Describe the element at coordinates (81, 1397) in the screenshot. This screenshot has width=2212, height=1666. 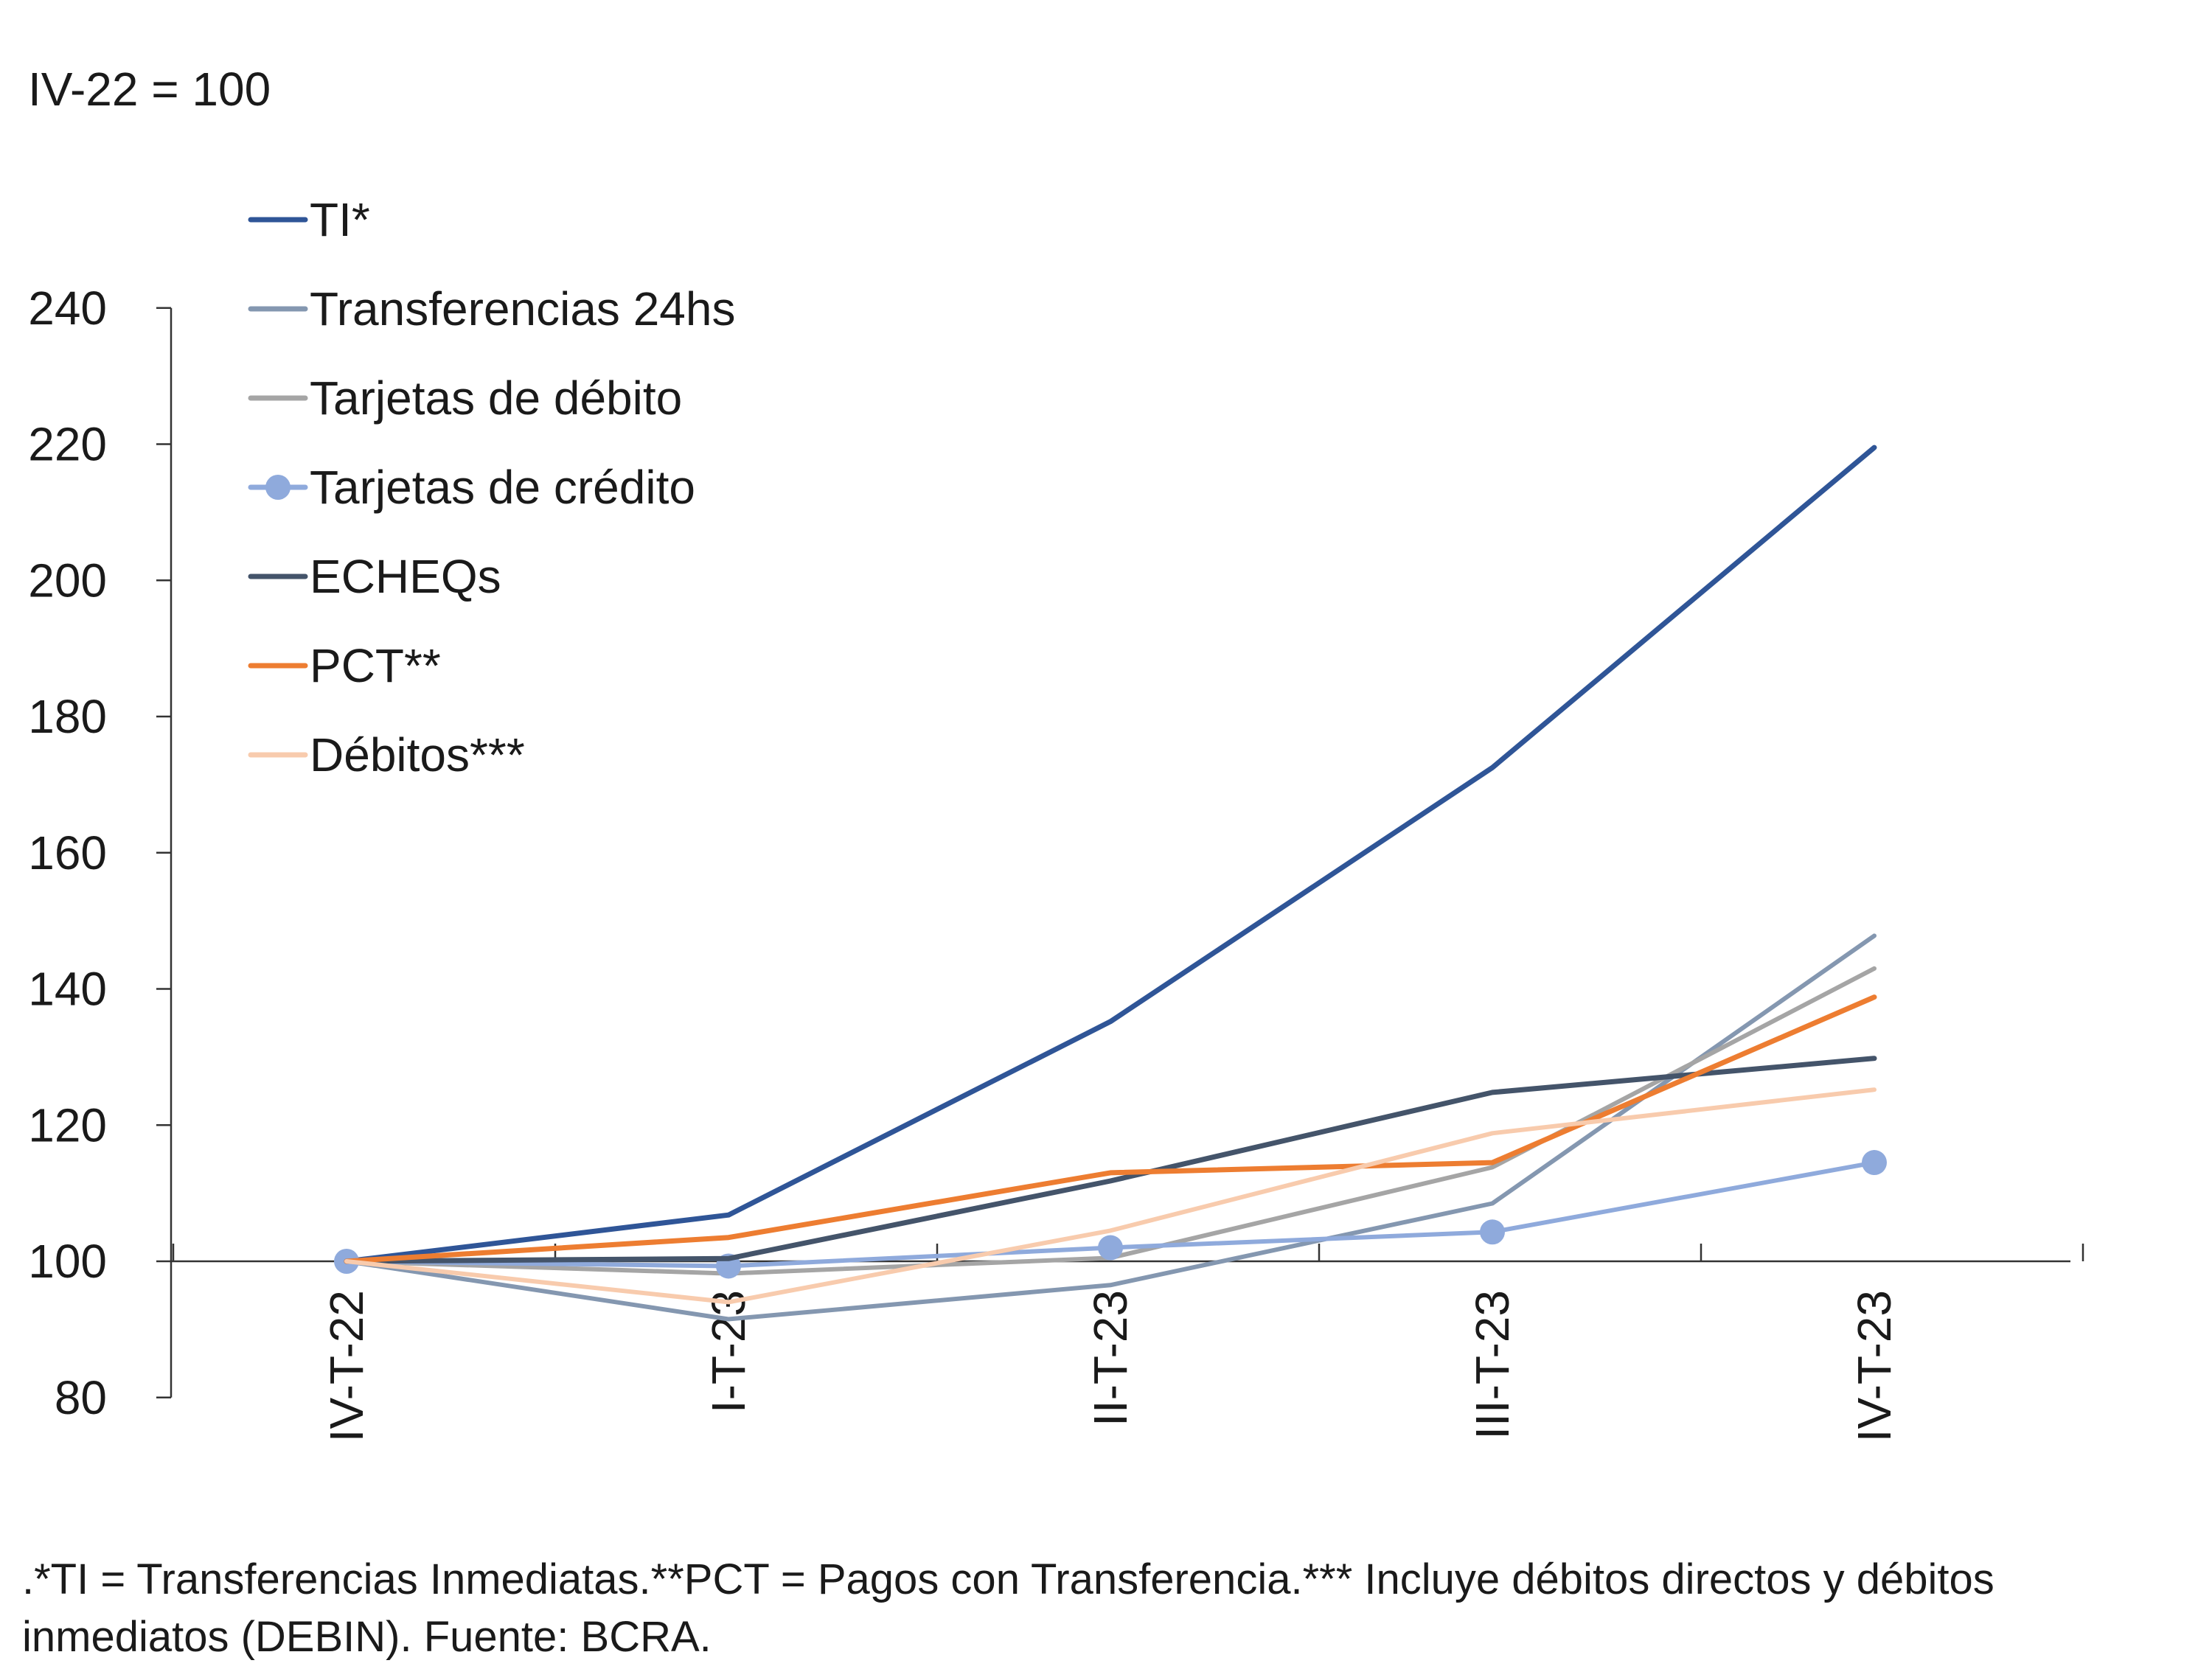
I see `y-tick-label: 80` at that location.